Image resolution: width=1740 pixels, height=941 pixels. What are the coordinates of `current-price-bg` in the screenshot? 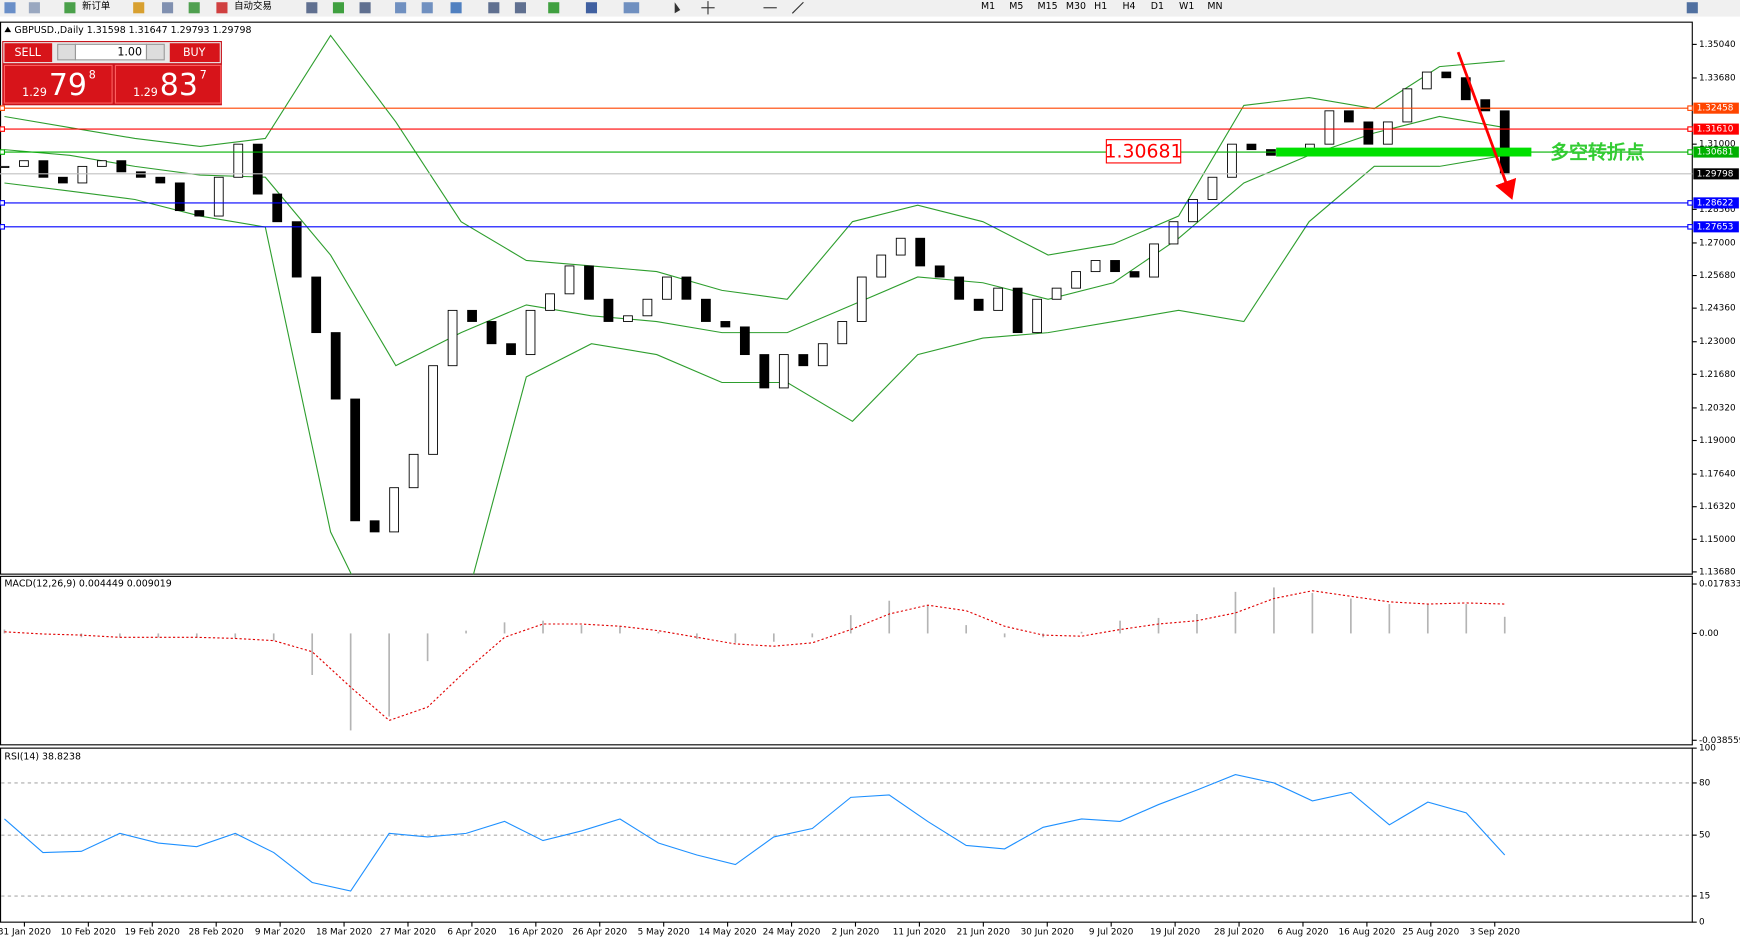 It's located at (1716, 174).